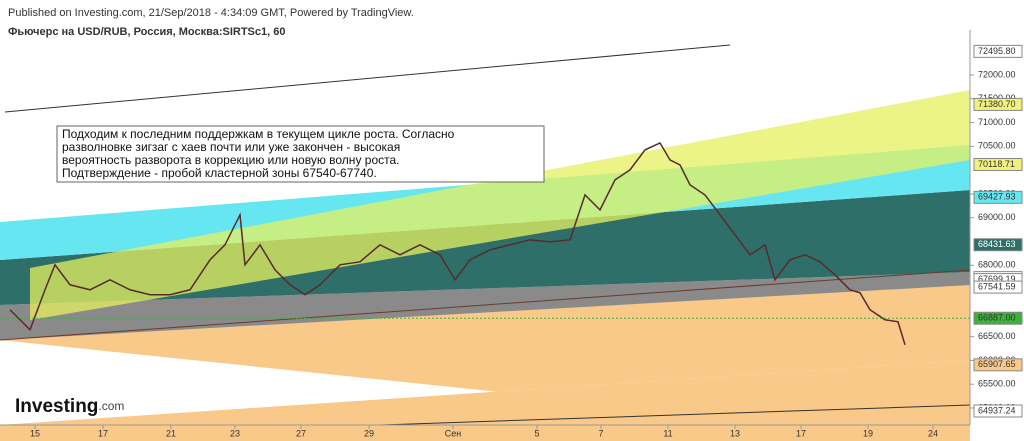  Describe the element at coordinates (997, 217) in the screenshot. I see `y-tick-label: 69000.00` at that location.